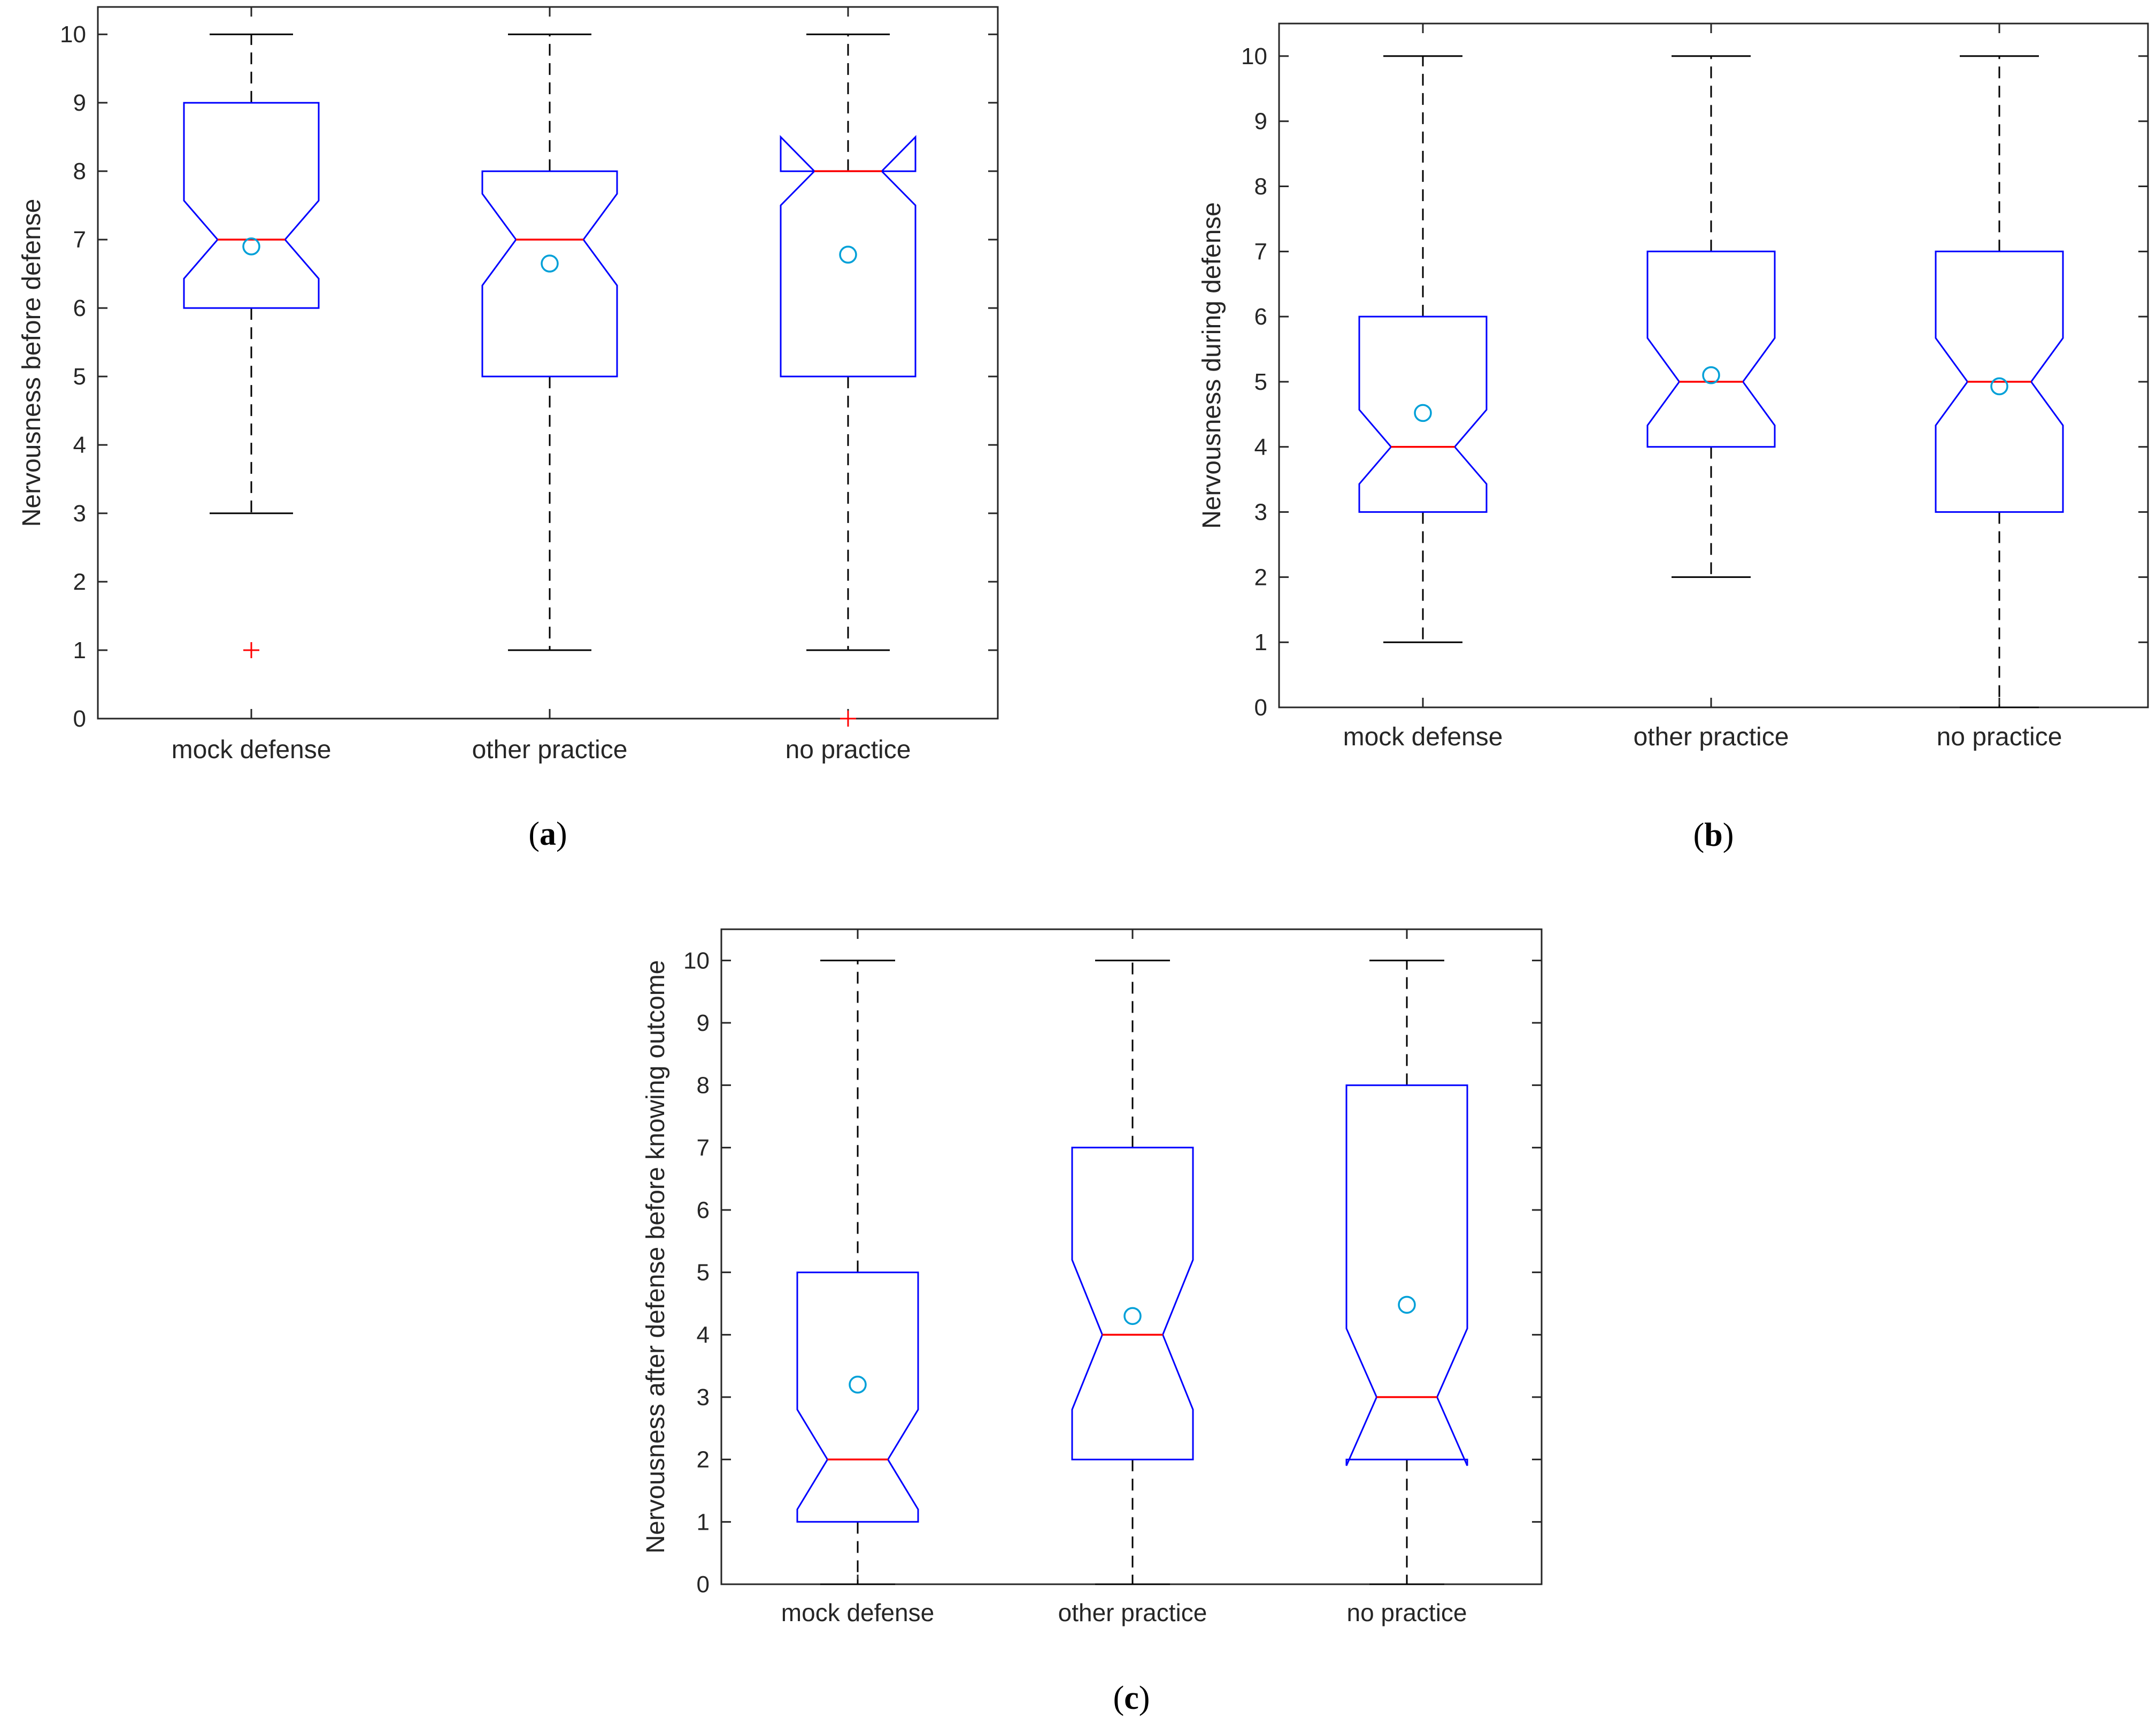 This screenshot has height=1727, width=2156. What do you see at coordinates (1212, 366) in the screenshot?
I see `y-axis-label: Nervousness during defense` at bounding box center [1212, 366].